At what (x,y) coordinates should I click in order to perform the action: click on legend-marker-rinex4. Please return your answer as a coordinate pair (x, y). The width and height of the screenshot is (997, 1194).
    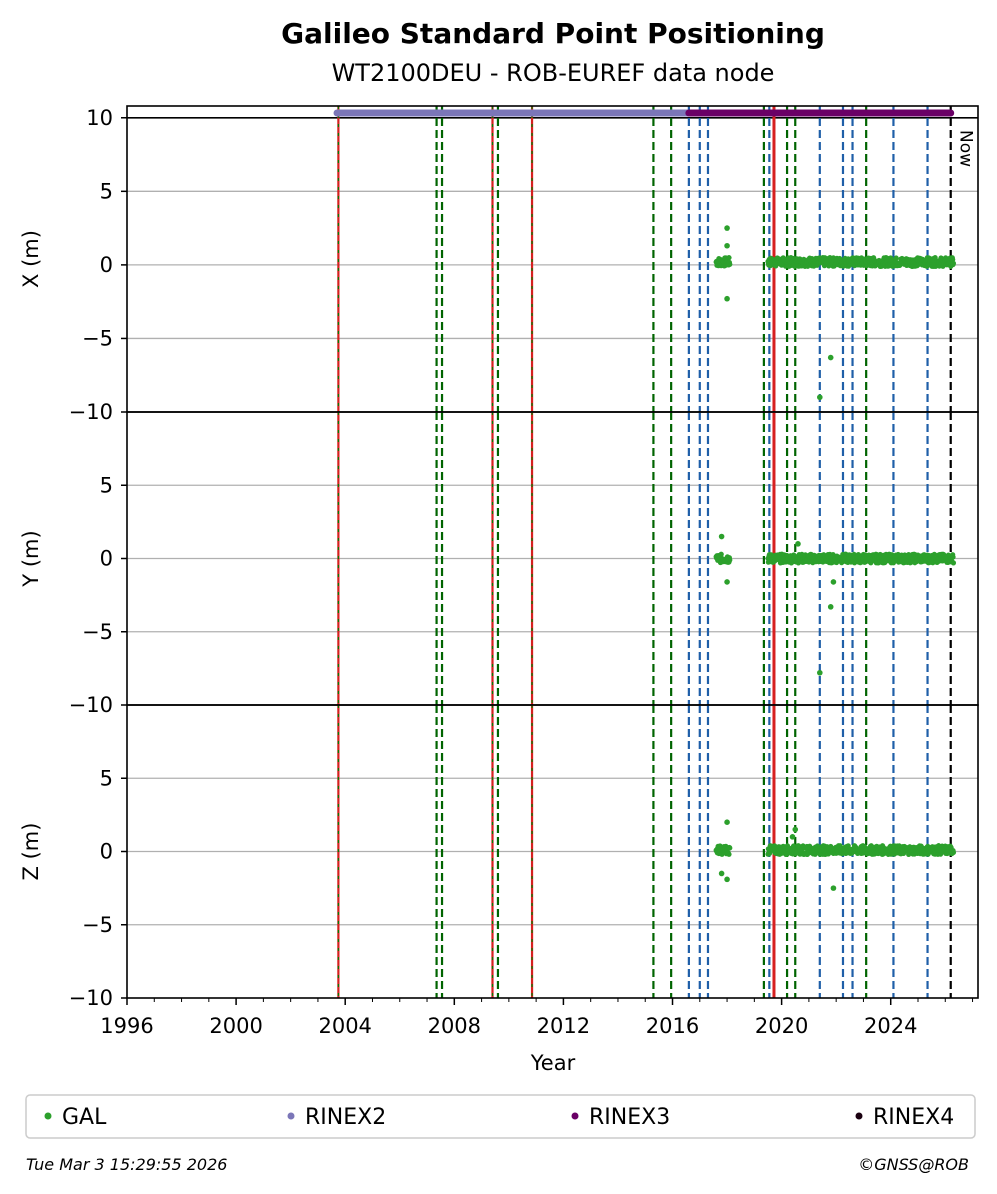
    Looking at the image, I should click on (859, 1116).